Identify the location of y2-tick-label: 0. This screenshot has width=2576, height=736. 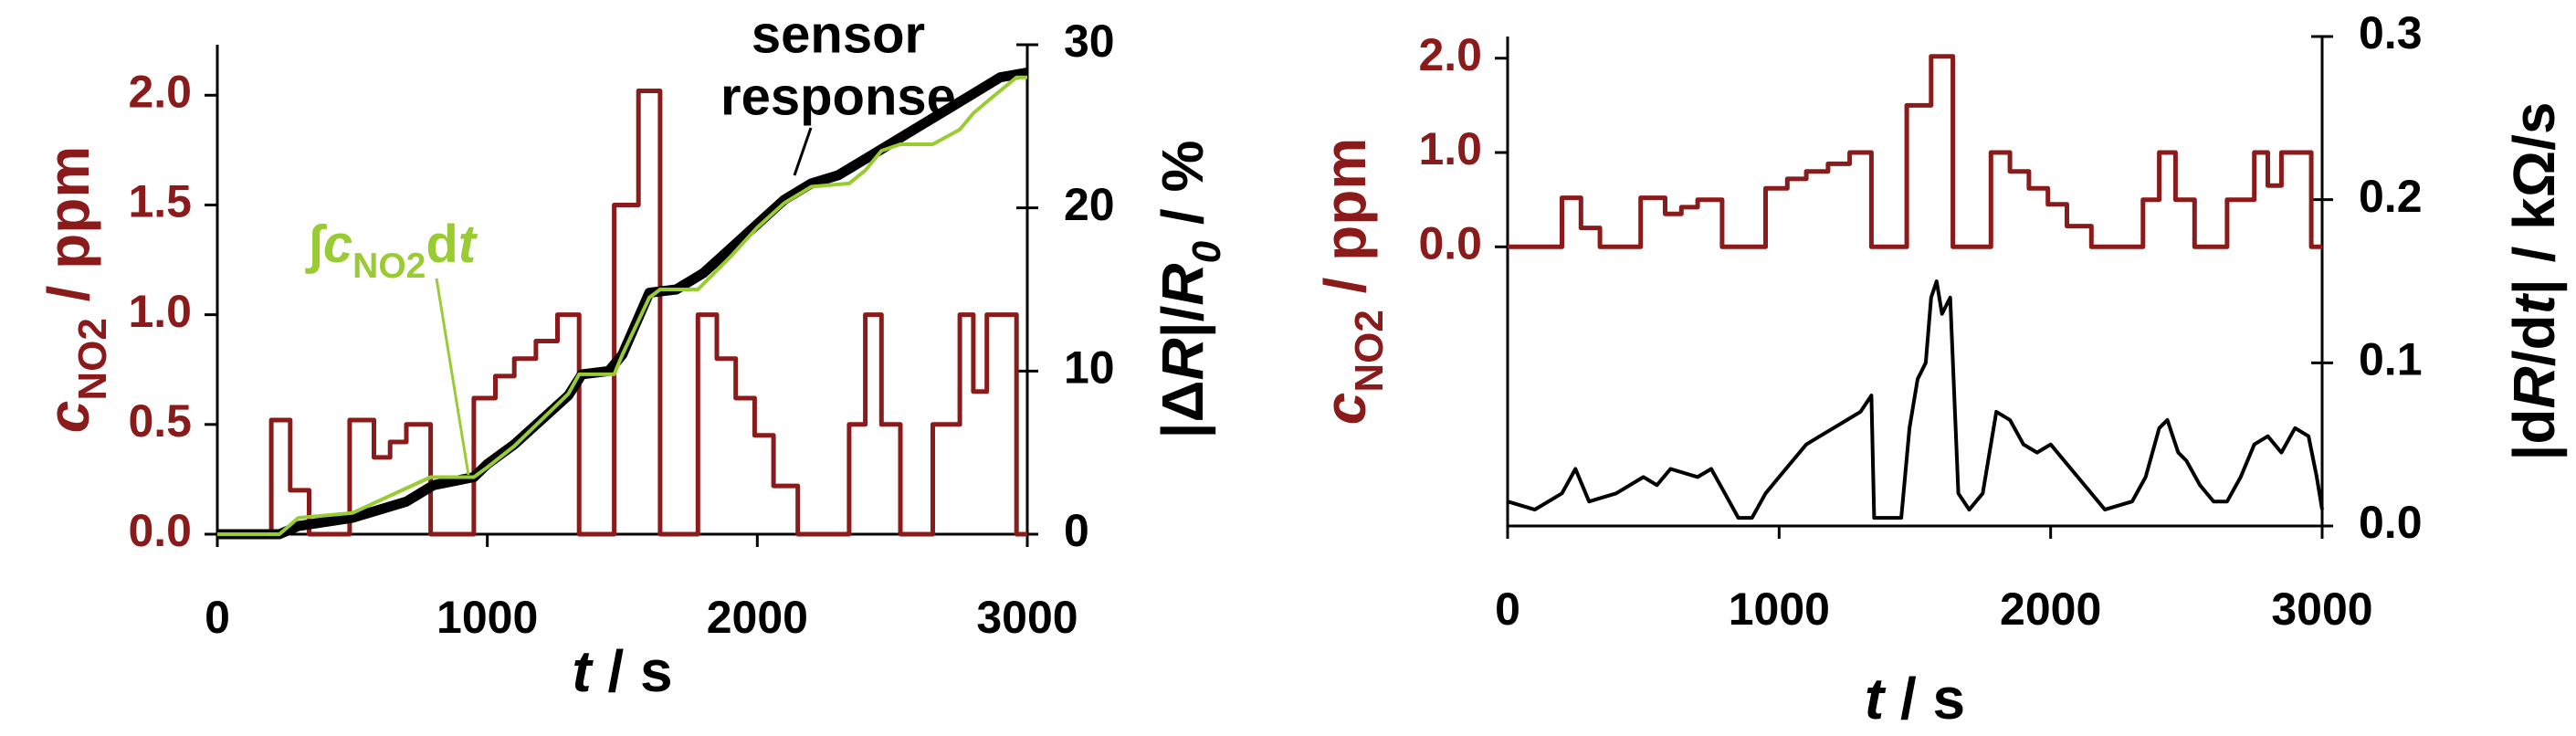
(1076, 530).